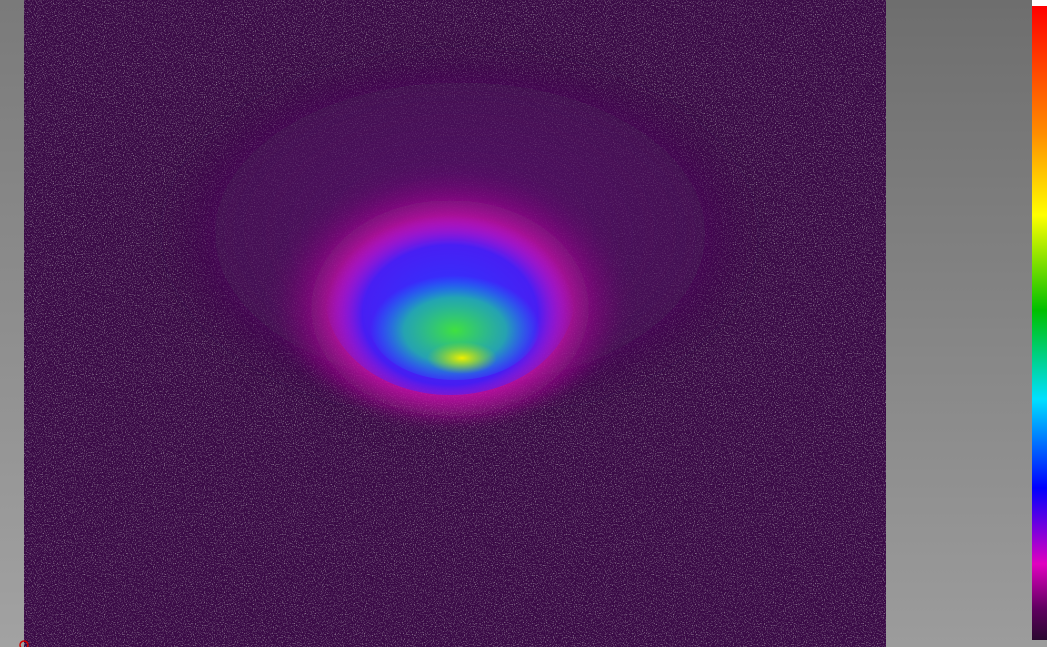  I want to click on left-margin, so click(12, 323).